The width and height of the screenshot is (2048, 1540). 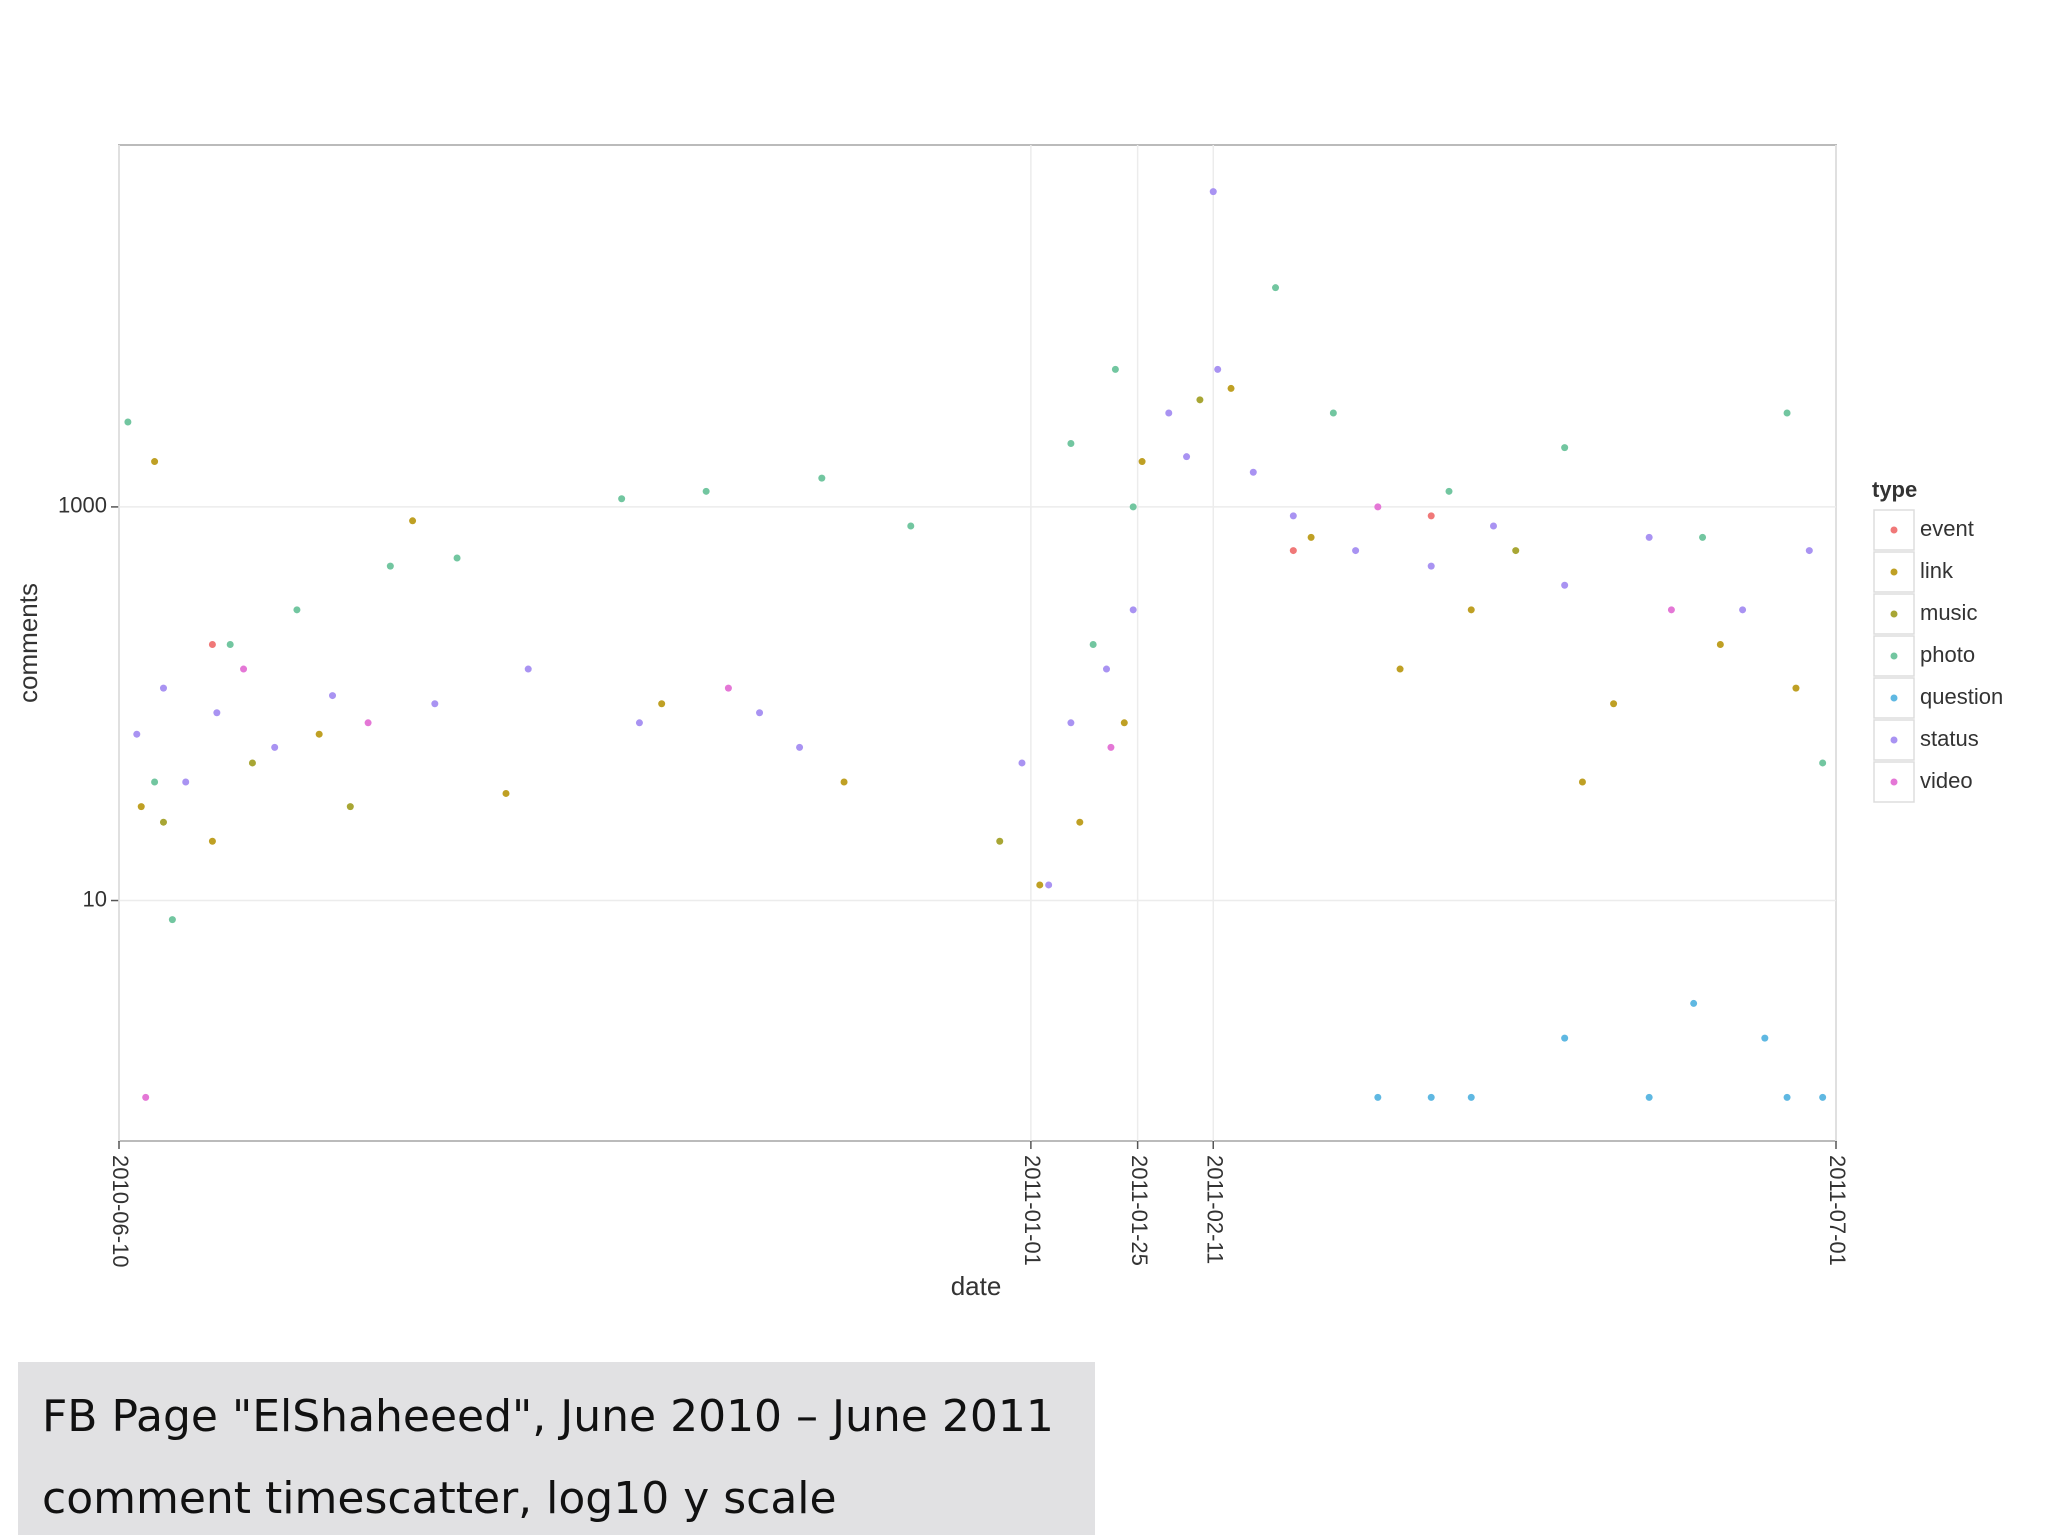 What do you see at coordinates (1214, 1209) in the screenshot?
I see `x-tick-label: 2011-02-11` at bounding box center [1214, 1209].